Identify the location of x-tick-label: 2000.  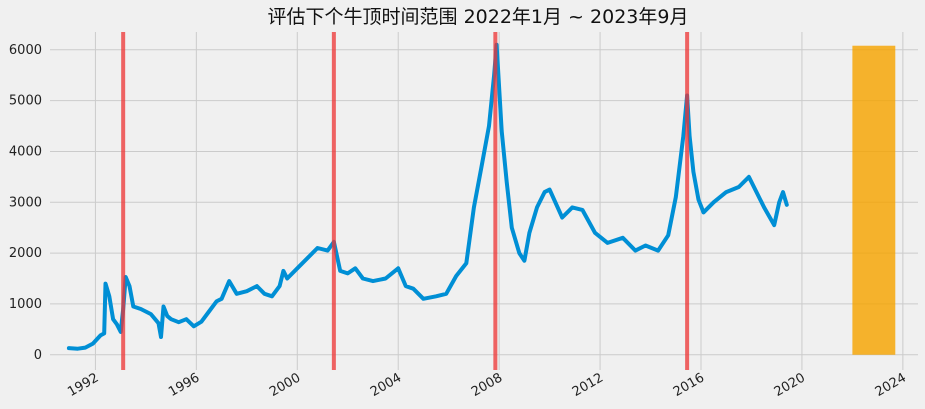
(285, 385).